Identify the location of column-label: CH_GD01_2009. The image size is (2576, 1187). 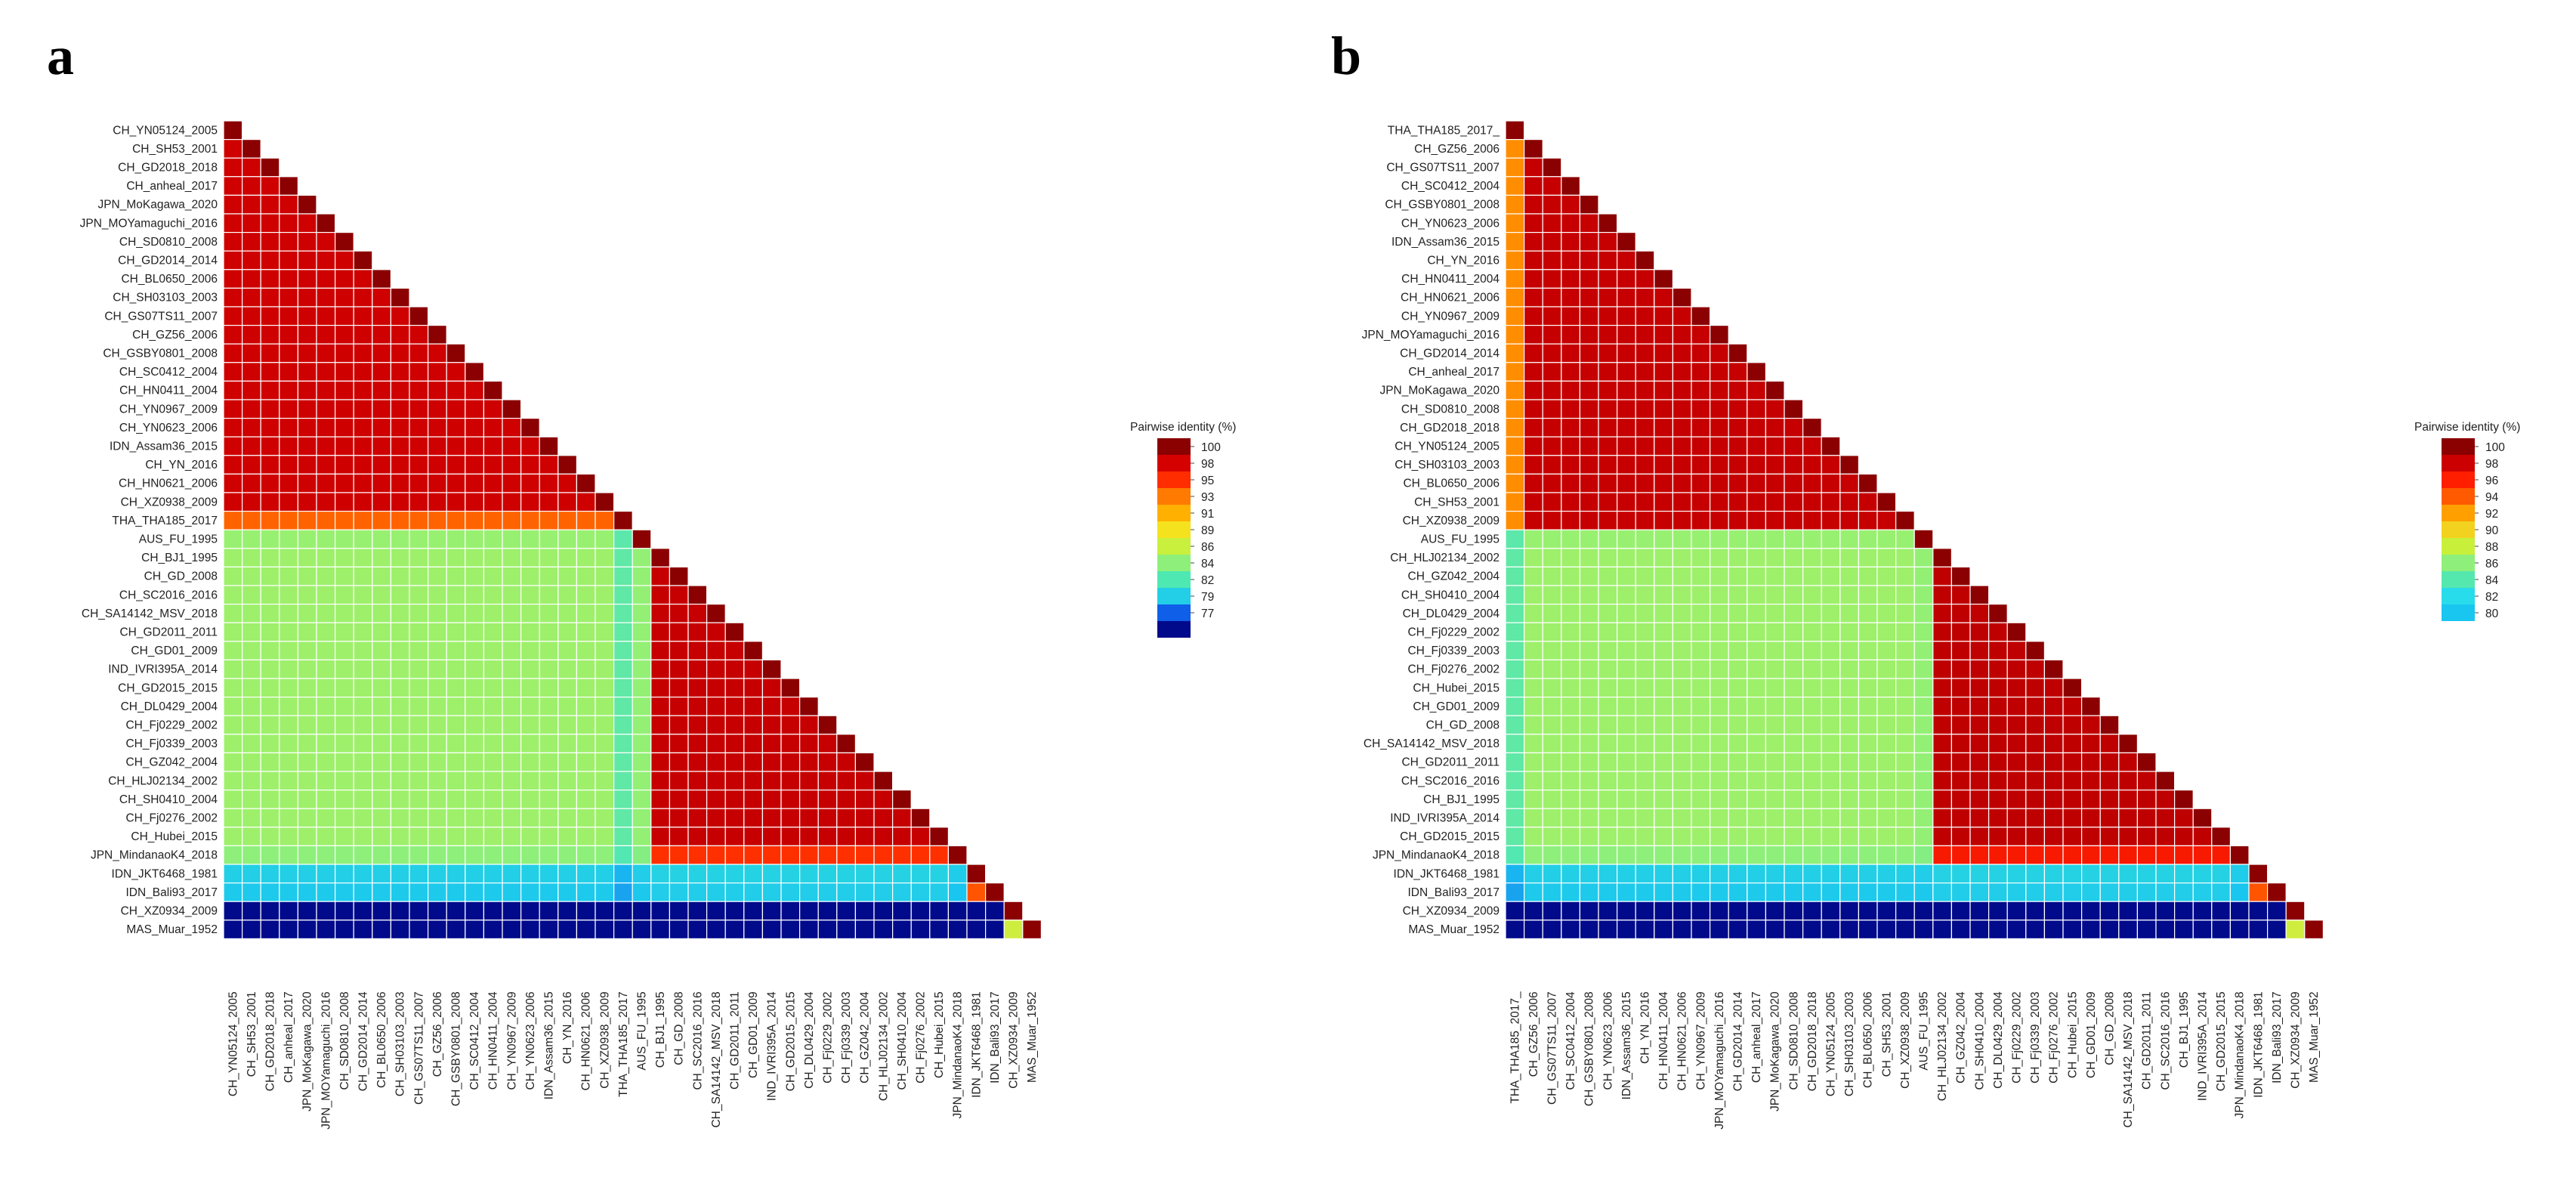
(2091, 1034).